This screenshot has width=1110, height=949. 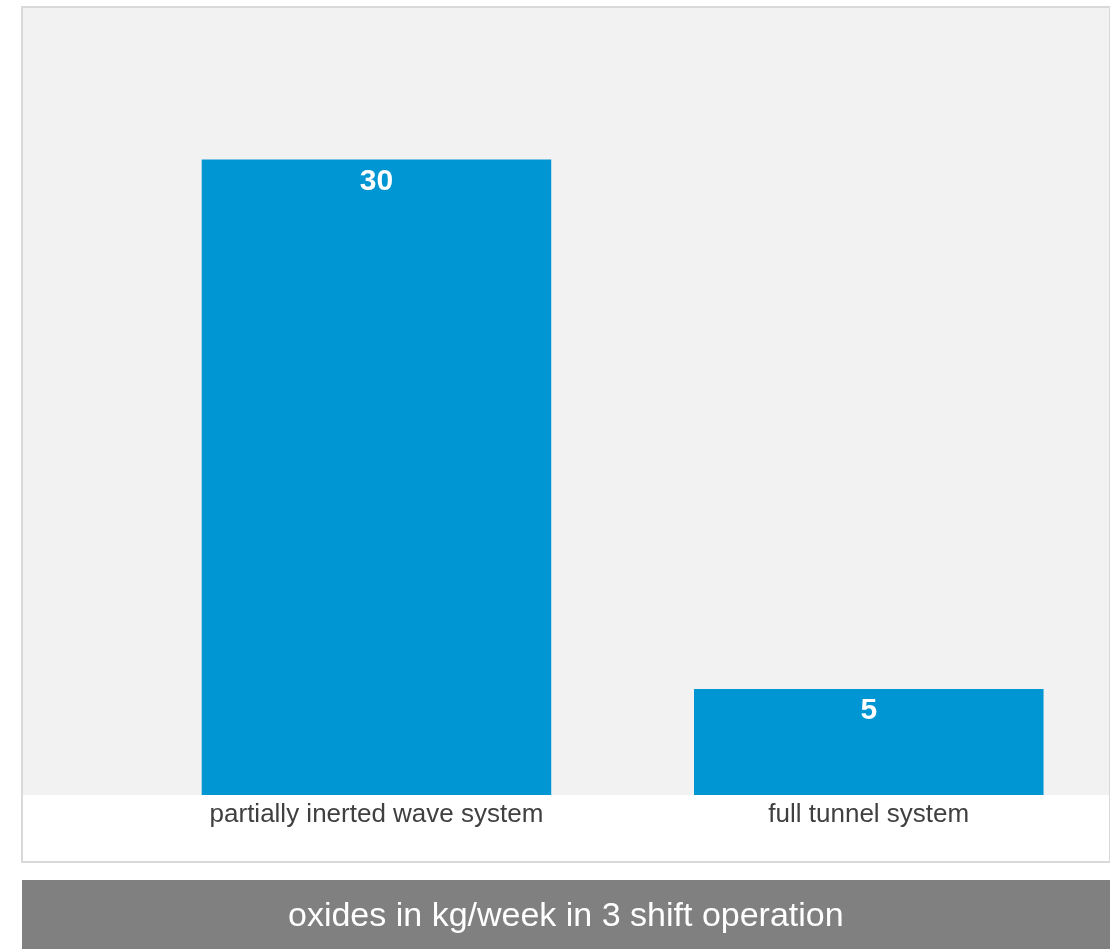 What do you see at coordinates (869, 709) in the screenshot?
I see `data-label: 5` at bounding box center [869, 709].